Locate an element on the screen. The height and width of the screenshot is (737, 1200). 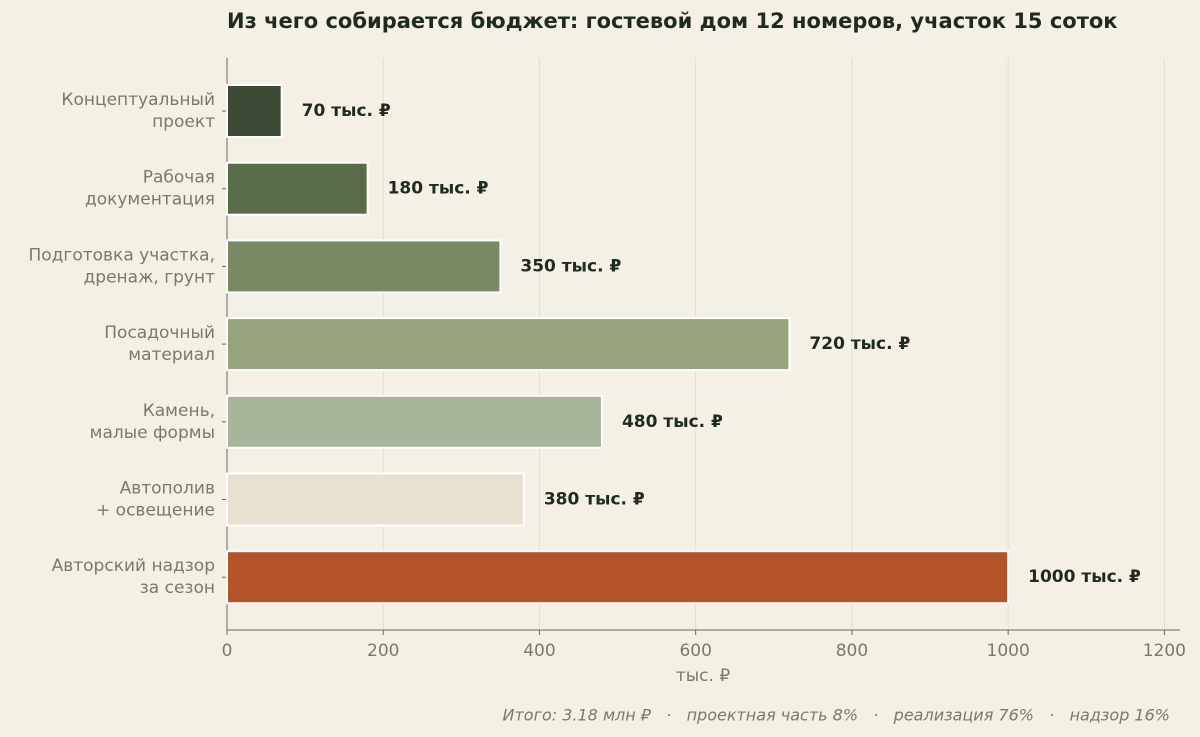
y-tick-label: Камень, малые формы is located at coordinates (152, 422).